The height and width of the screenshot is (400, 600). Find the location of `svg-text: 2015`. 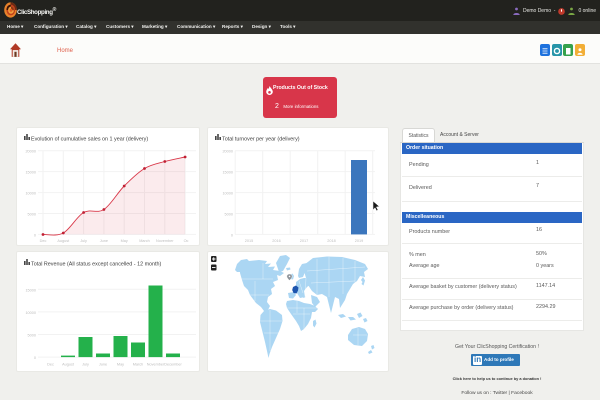

svg-text: 2015 is located at coordinates (249, 241).